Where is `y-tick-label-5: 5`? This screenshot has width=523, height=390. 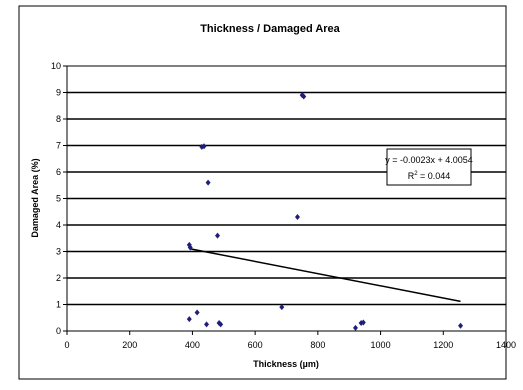
y-tick-label-5: 5 is located at coordinates (58, 199).